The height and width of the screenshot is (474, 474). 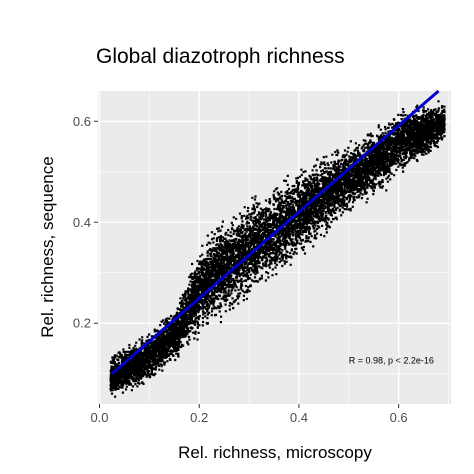 I want to click on y-tick-label: 0.4, so click(x=82, y=222).